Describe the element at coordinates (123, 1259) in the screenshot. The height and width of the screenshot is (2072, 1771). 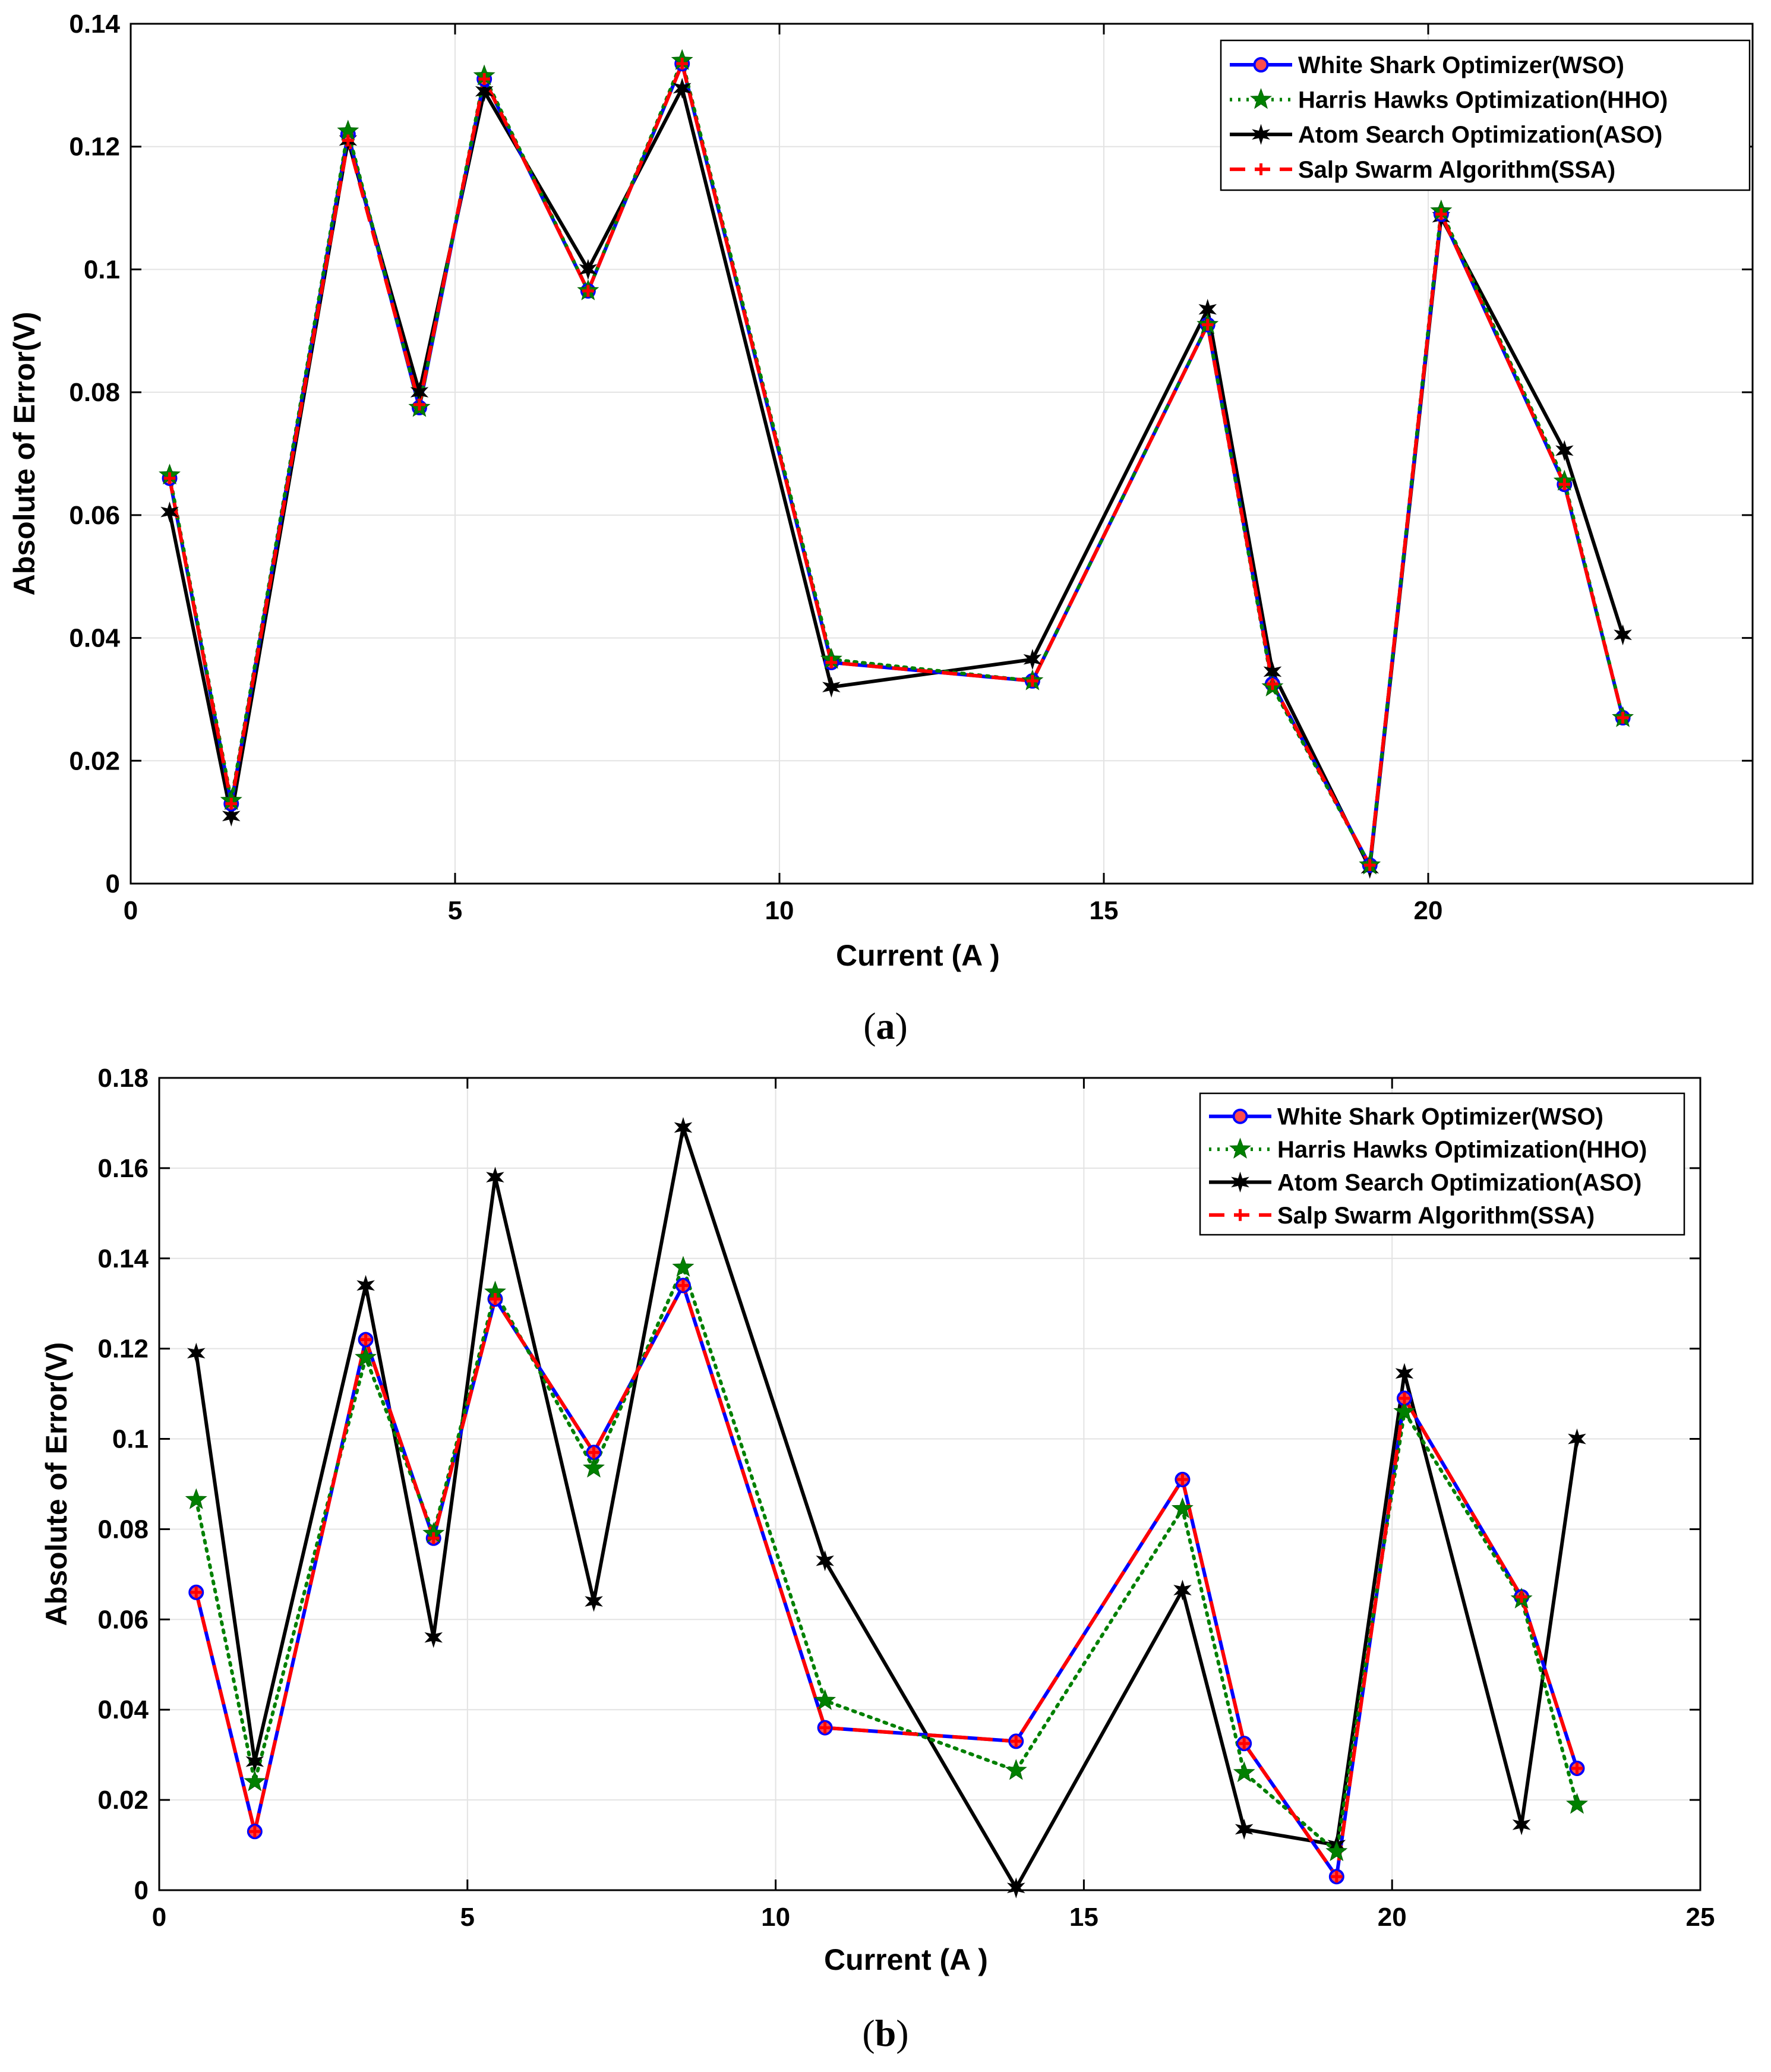
I see `y-tick-label: 0.14` at that location.